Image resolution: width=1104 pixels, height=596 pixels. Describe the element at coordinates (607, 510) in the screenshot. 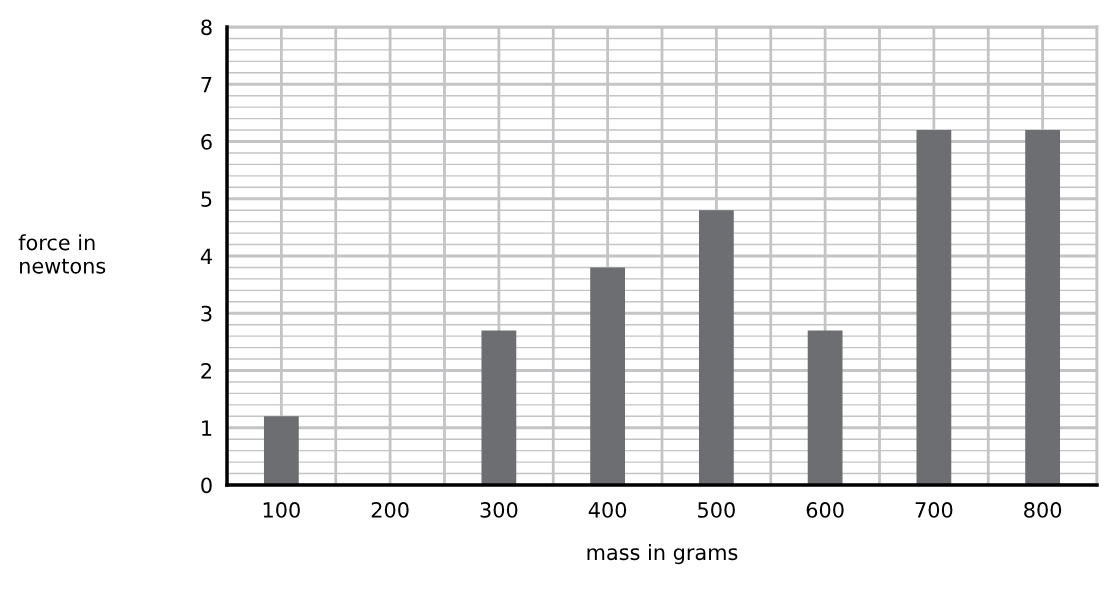

I see `x-tick-label: 400` at that location.